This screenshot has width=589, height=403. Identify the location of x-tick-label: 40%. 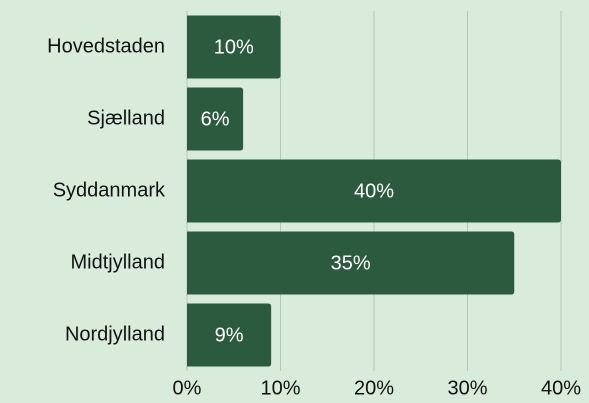
(561, 388).